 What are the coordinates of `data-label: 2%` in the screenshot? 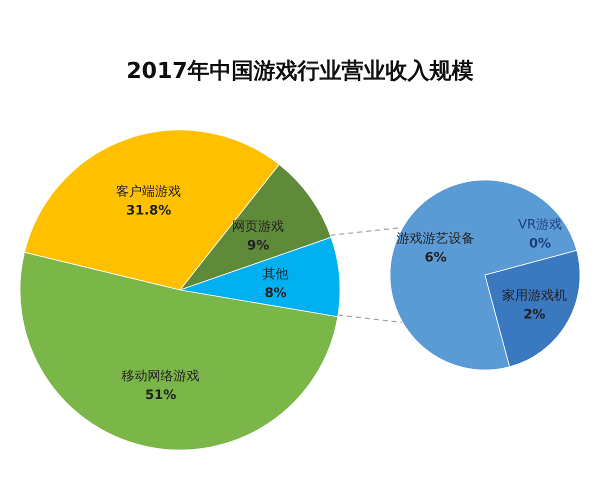 It's located at (534, 315).